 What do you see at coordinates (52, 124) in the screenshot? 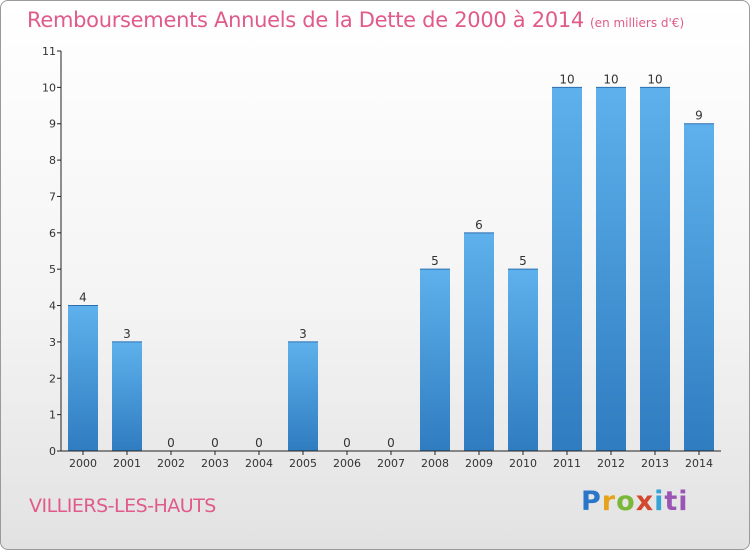
I see `y-tick-label: 9` at bounding box center [52, 124].